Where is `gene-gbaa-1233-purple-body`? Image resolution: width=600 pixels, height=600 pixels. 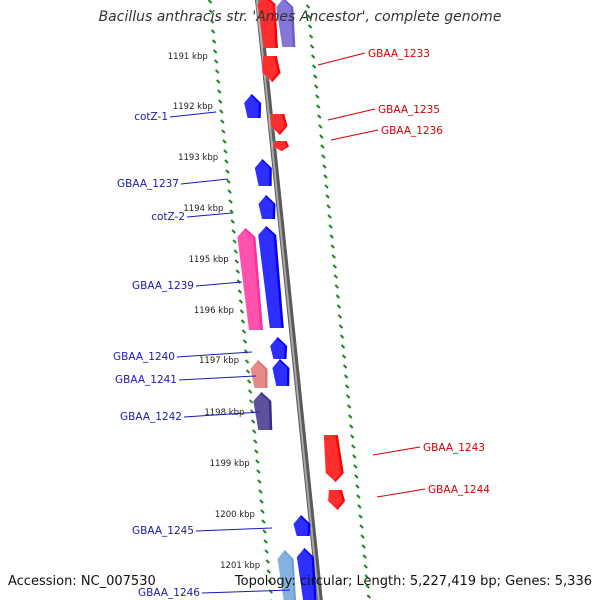 gene-gbaa-1233-purple-body is located at coordinates (286, 23).